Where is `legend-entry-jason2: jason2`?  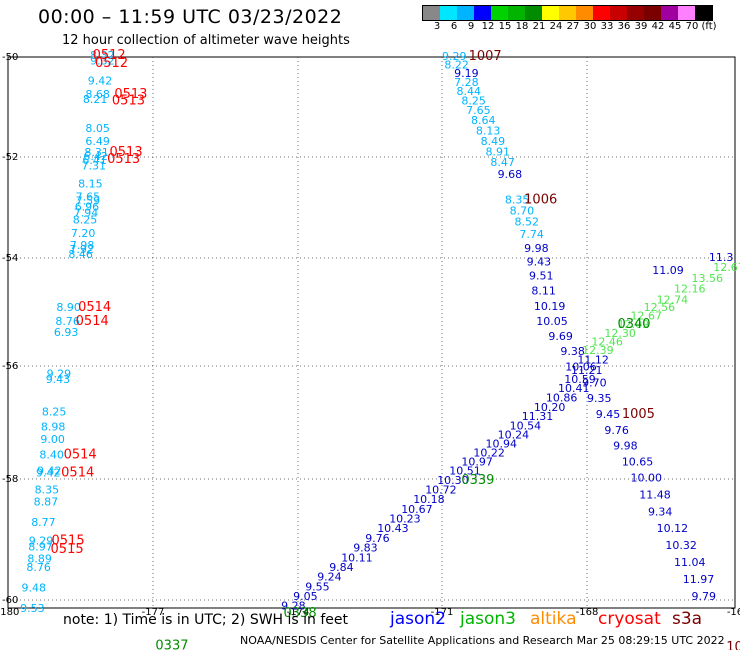 legend-entry-jason2: jason2 is located at coordinates (418, 619).